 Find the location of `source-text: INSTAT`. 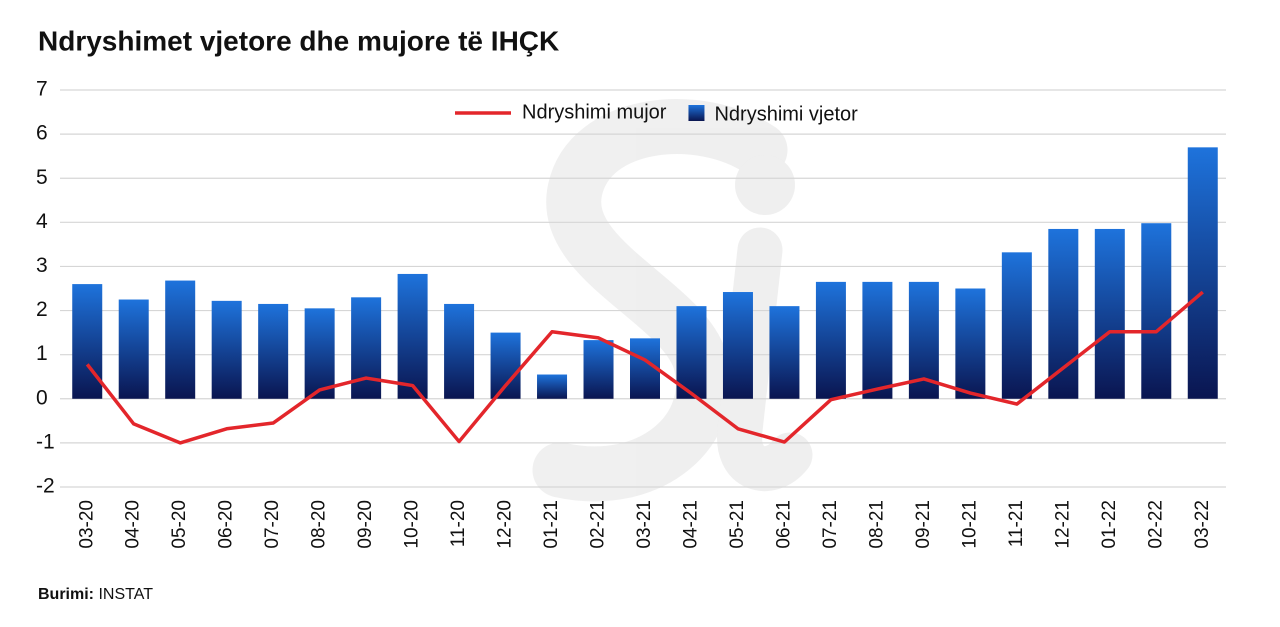

source-text: INSTAT is located at coordinates (125, 594).